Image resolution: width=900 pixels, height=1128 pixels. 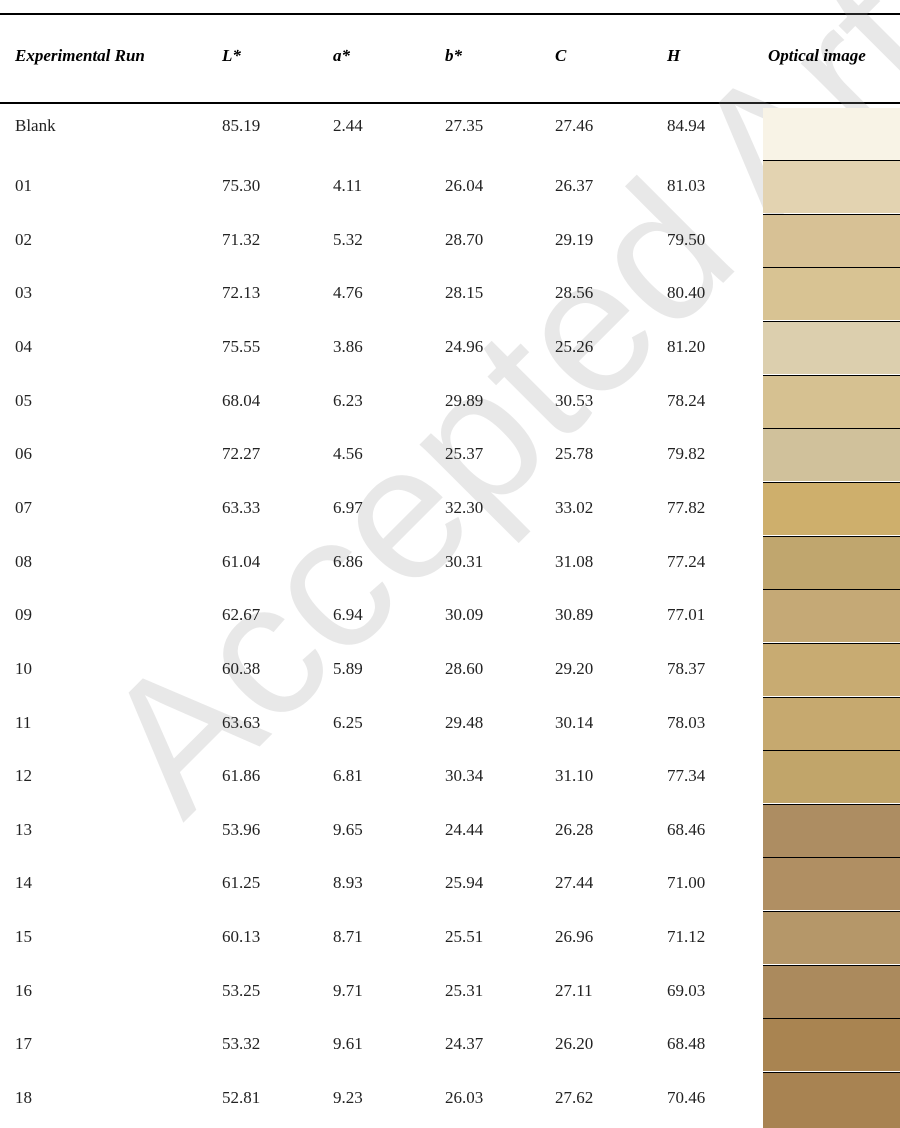 I want to click on value-cell: 24.44, so click(x=464, y=829).